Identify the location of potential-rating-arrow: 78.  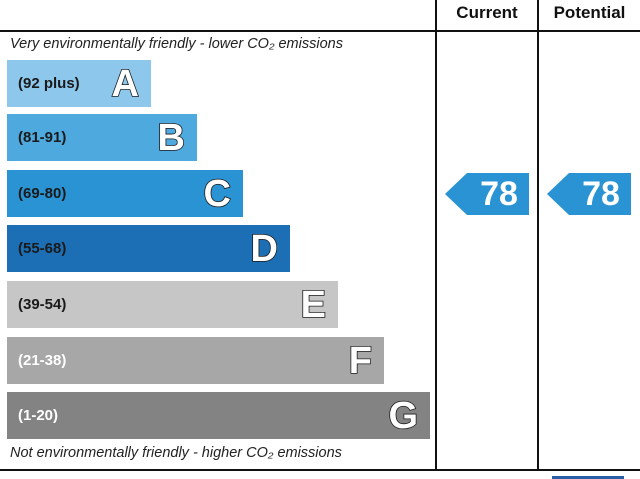
(589, 193).